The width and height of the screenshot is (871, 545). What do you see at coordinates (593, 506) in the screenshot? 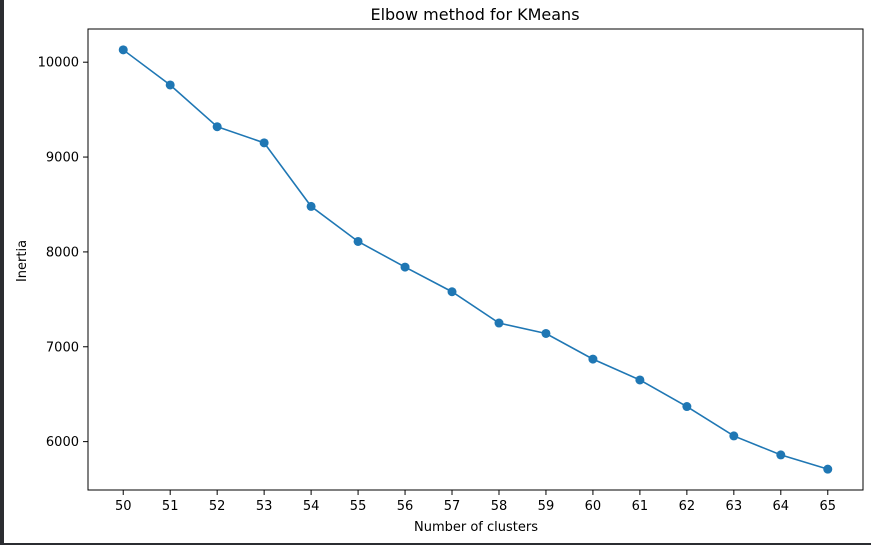
I see `x-tick-label: 60` at bounding box center [593, 506].